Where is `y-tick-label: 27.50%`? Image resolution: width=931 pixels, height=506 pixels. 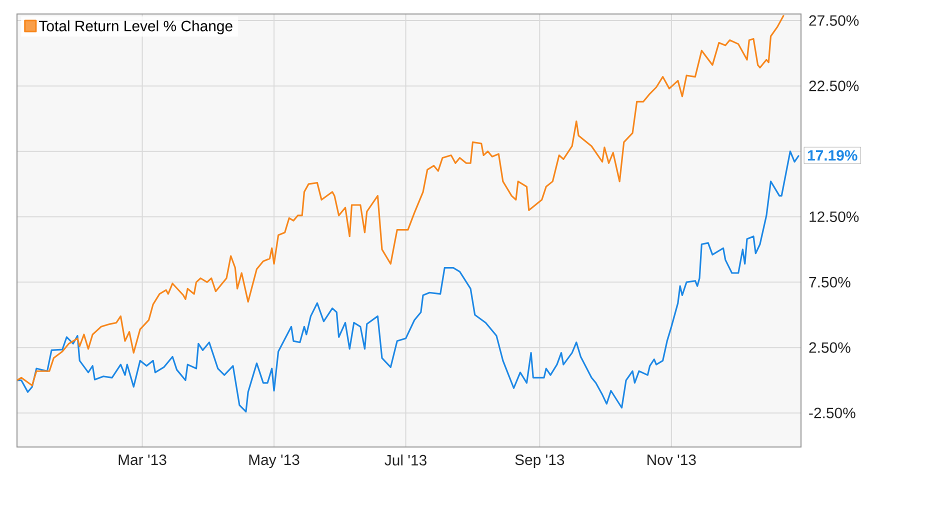
y-tick-label: 27.50% is located at coordinates (834, 20).